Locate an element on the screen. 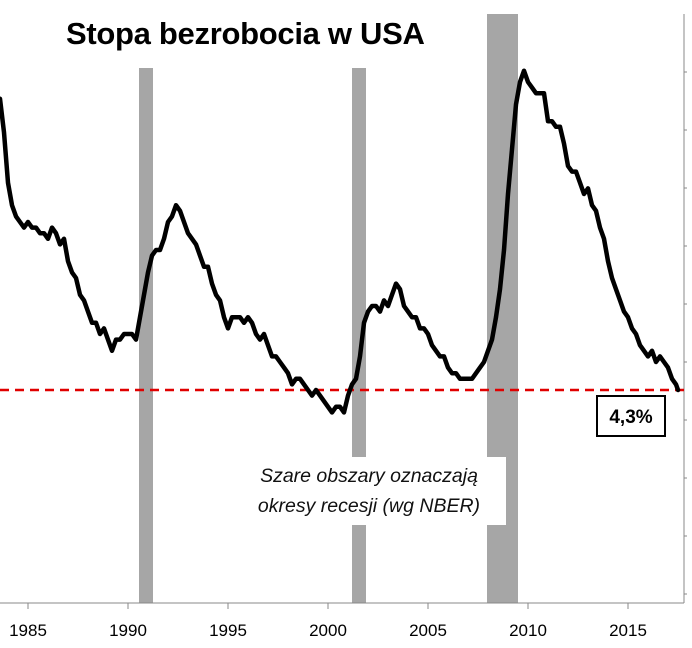 The width and height of the screenshot is (692, 648). x-tick-label: 2015 is located at coordinates (628, 630).